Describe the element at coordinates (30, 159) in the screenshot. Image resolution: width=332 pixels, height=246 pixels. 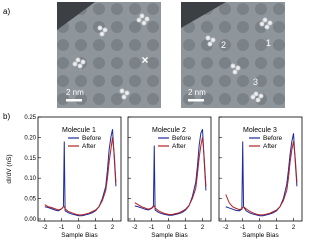
I see `y-tick-label: 0.15` at that location.